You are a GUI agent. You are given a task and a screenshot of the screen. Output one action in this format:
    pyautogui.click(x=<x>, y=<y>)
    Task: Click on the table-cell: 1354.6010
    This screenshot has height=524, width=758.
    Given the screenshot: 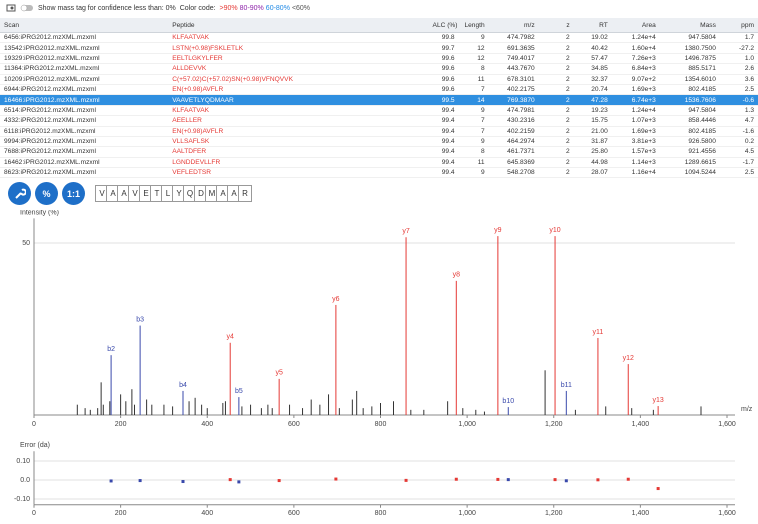 What is the action you would take?
    pyautogui.click(x=689, y=79)
    